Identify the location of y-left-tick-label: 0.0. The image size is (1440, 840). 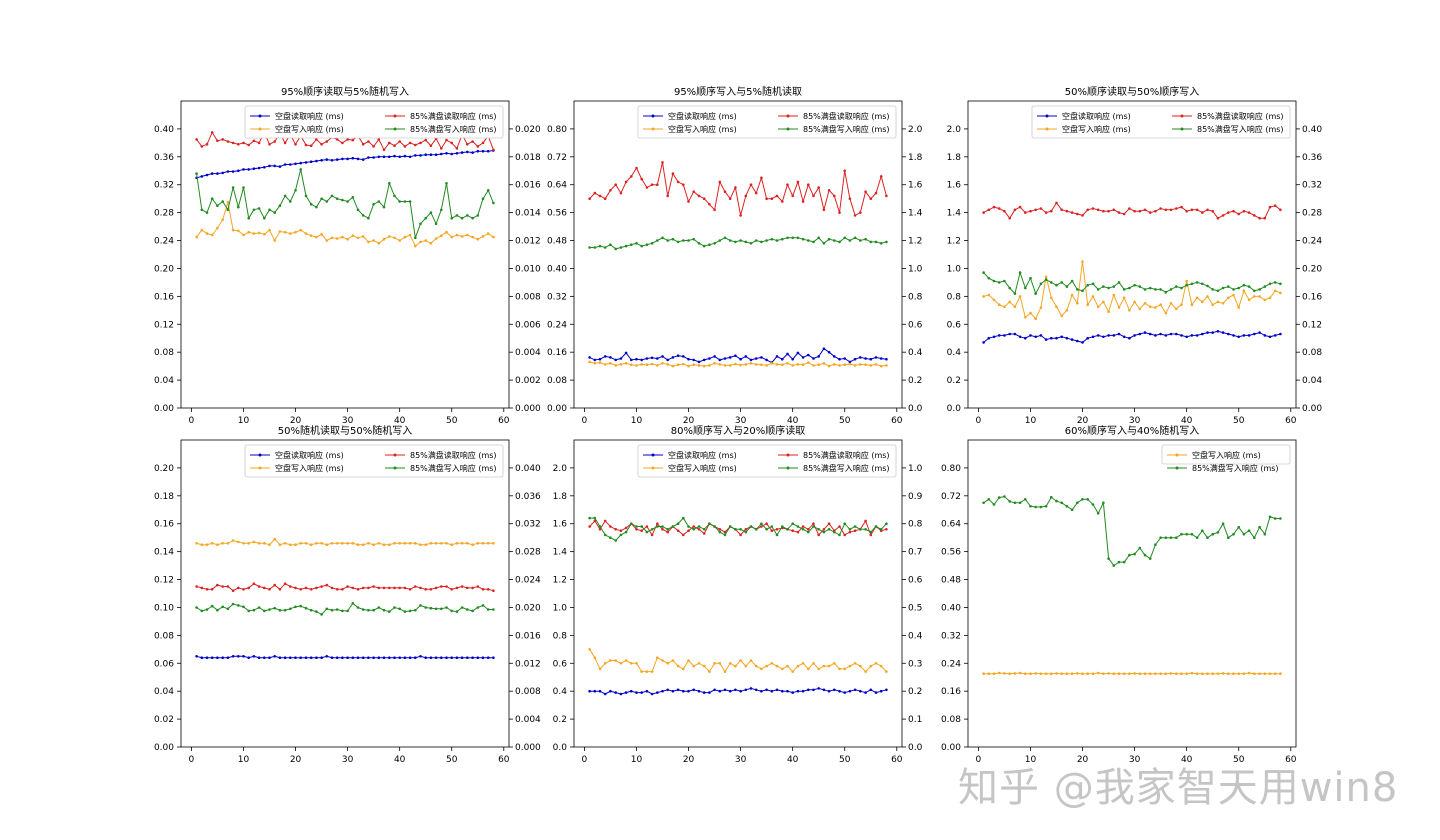
(560, 748).